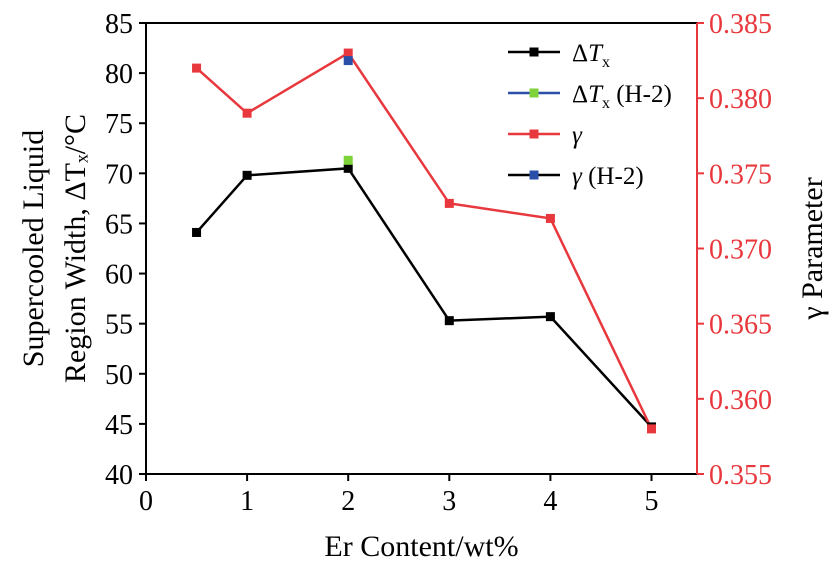 This screenshot has width=830, height=567. I want to click on right-y-tick-label: 0.365, so click(740, 325).